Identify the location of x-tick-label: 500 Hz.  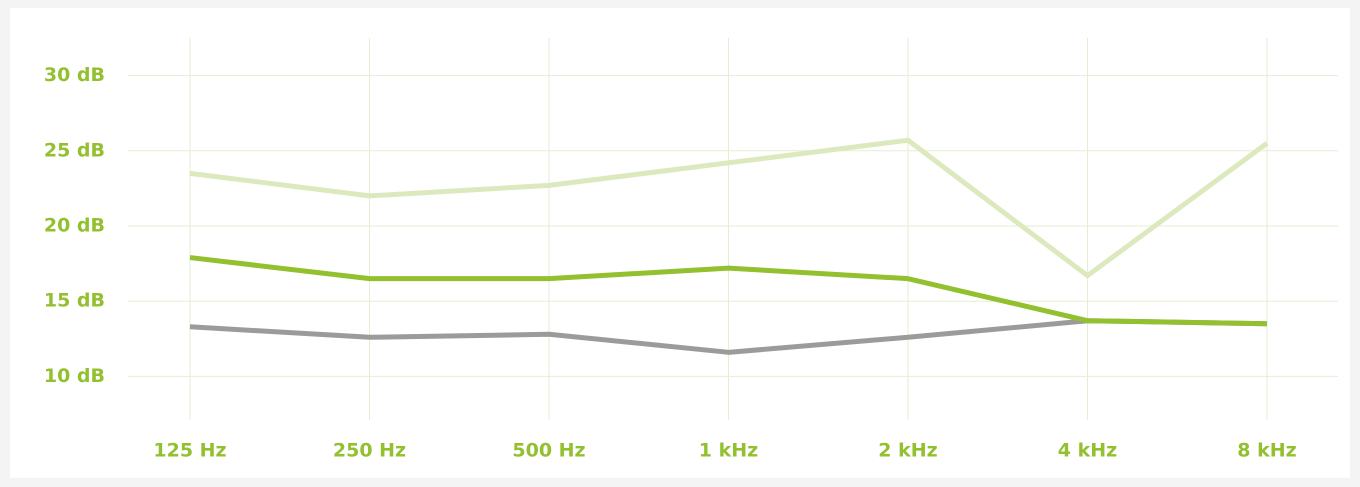
(548, 451).